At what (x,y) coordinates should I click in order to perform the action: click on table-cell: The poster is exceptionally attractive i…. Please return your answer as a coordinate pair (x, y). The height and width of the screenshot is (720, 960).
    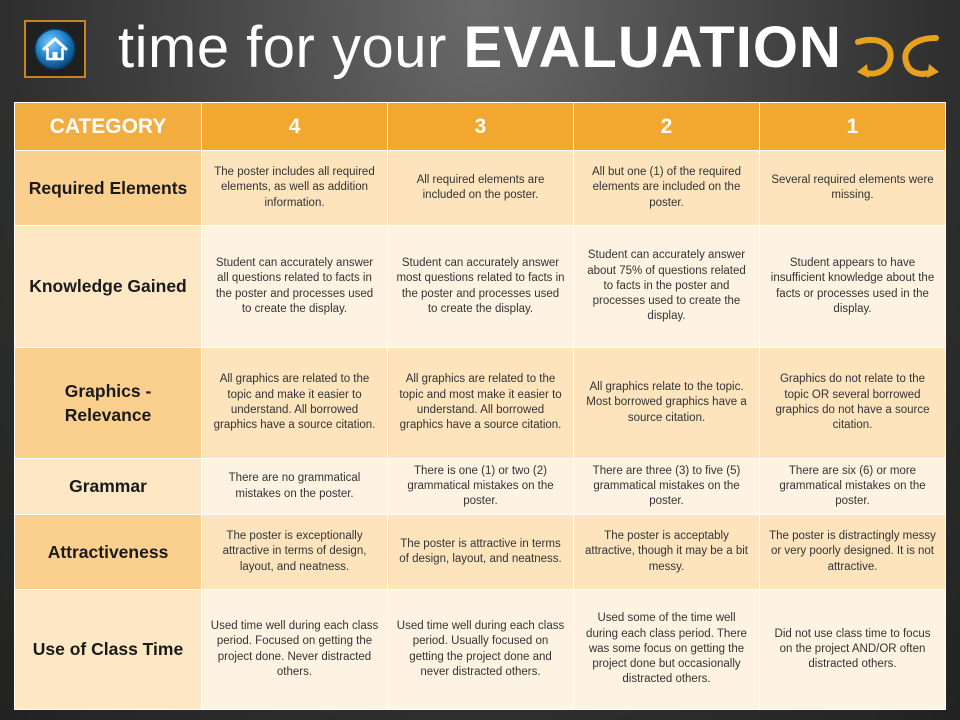
    Looking at the image, I should click on (294, 552).